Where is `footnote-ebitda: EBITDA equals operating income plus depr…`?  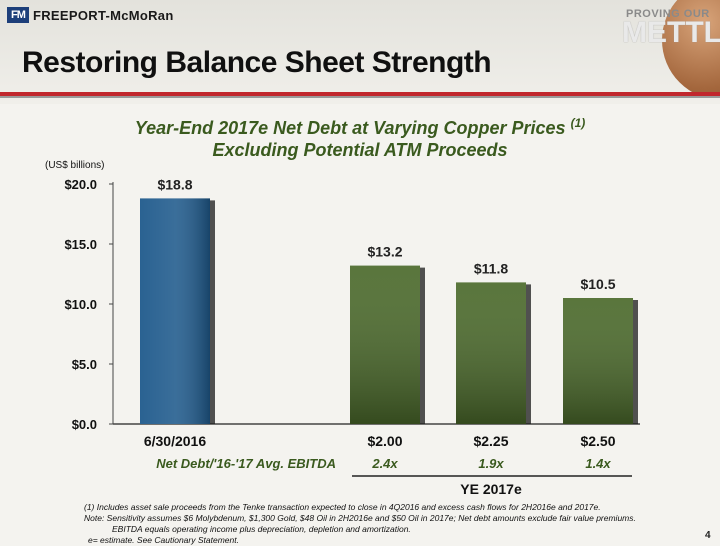
footnote-ebitda: EBITDA equals operating income plus depr… is located at coordinates (261, 529).